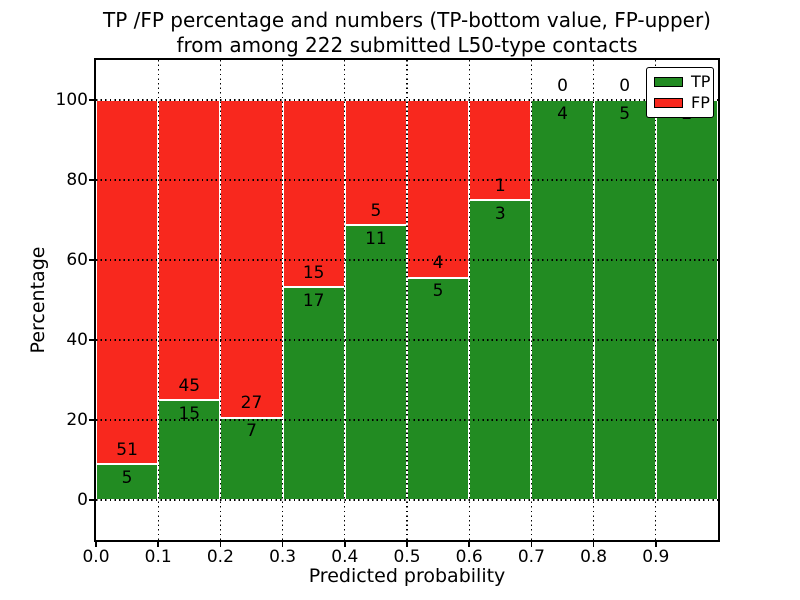  Describe the element at coordinates (96, 557) in the screenshot. I see `x-tick-label: 0.0` at that location.